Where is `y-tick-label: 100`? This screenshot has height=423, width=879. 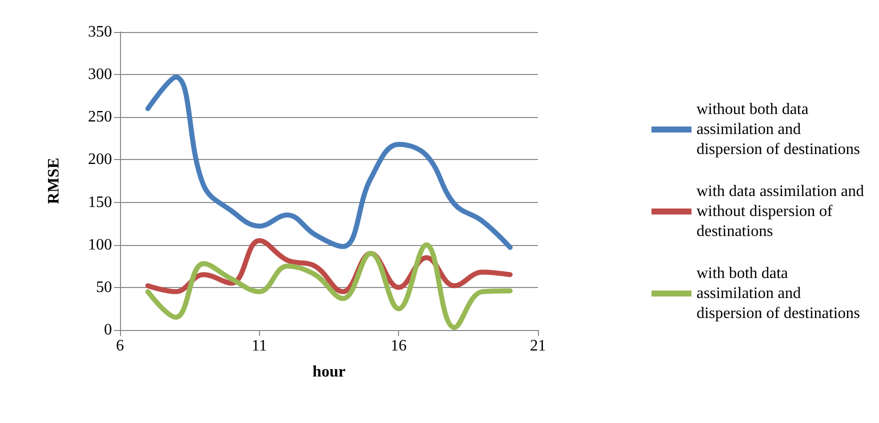 y-tick-label: 100 is located at coordinates (100, 245).